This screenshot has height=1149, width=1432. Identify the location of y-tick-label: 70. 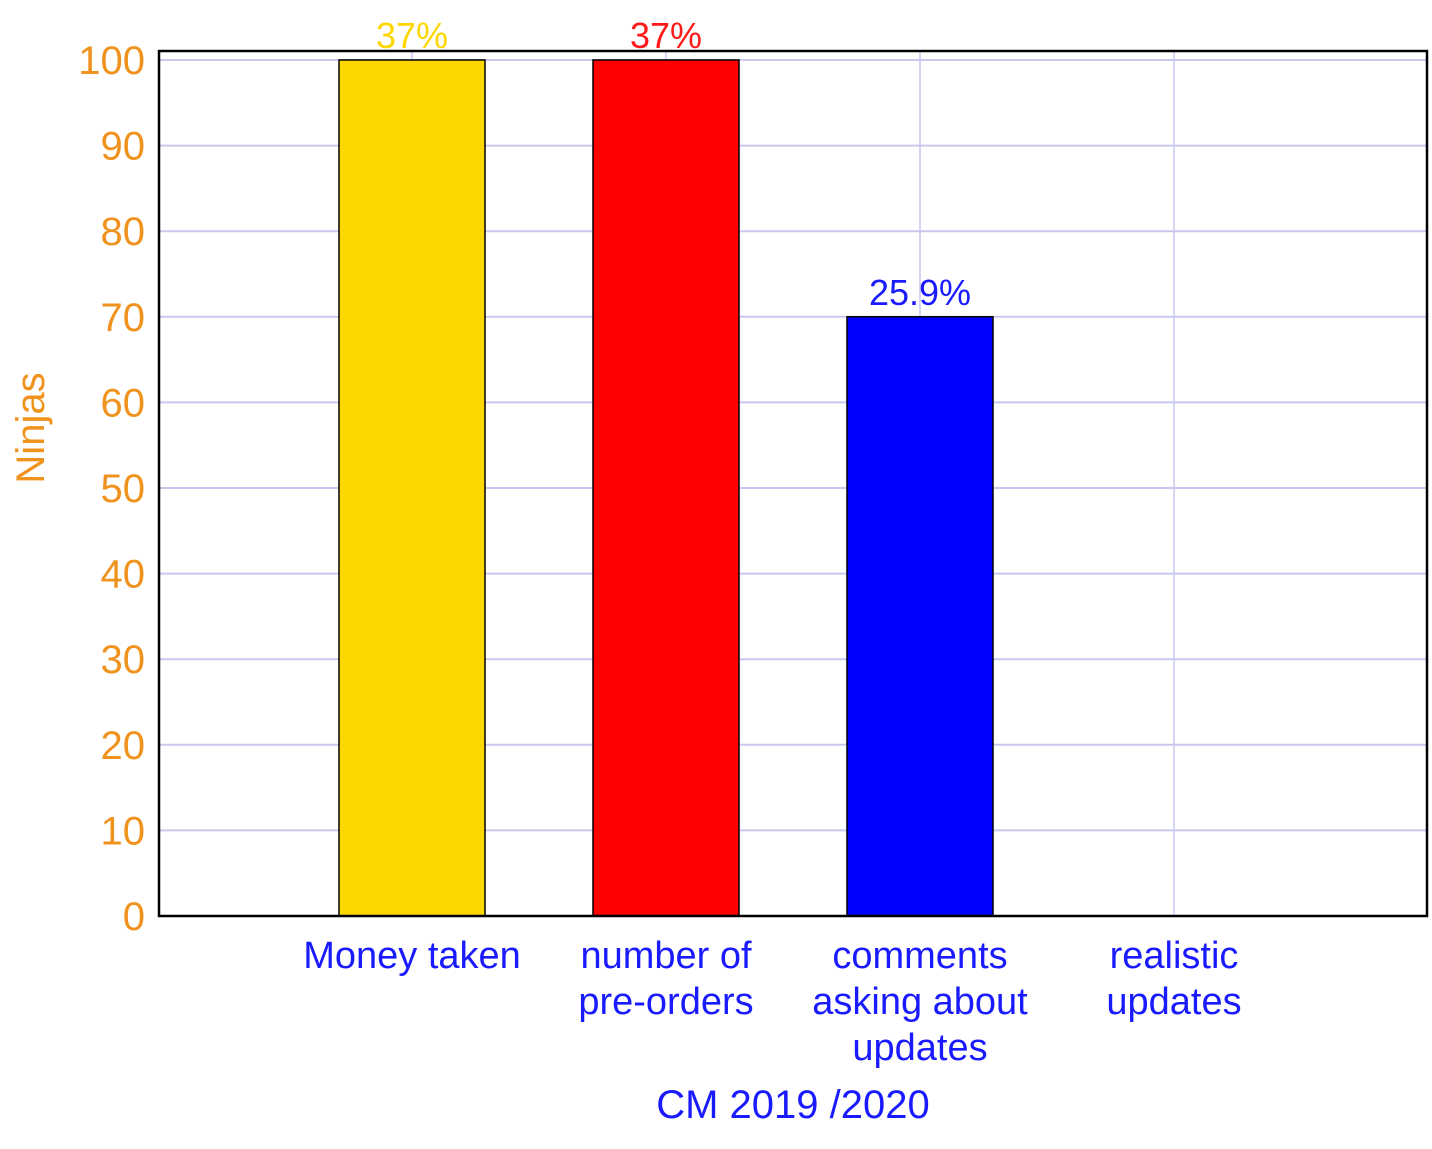
(123, 318).